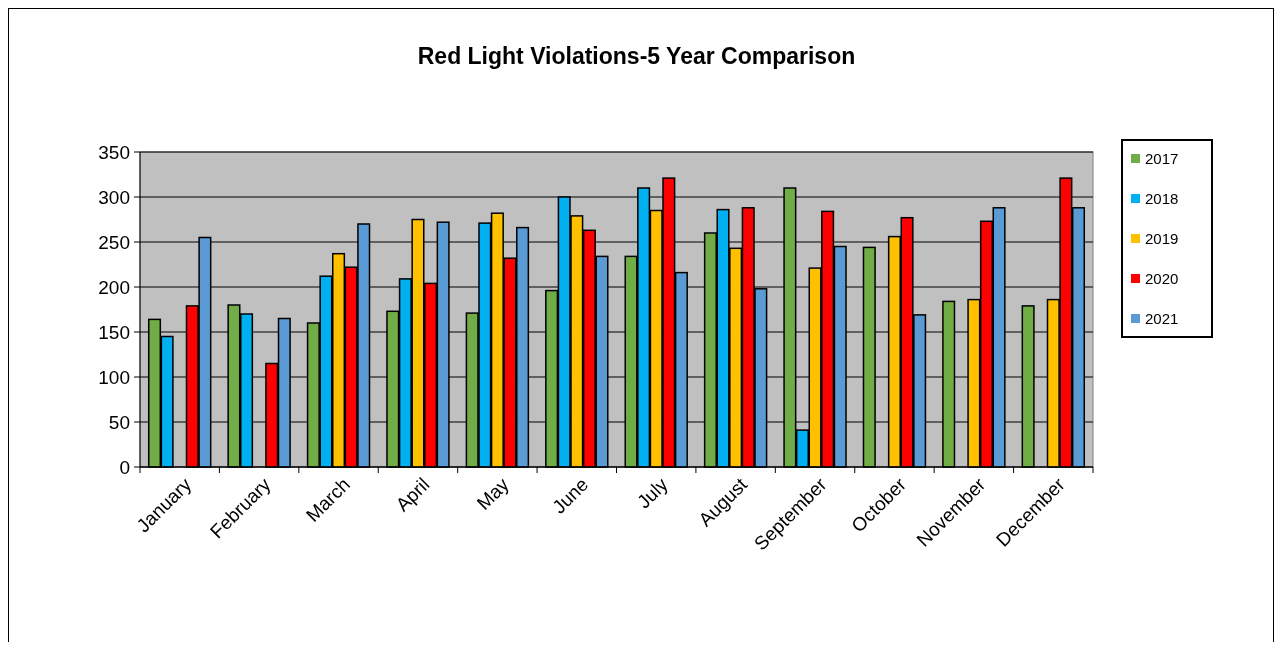  Describe the element at coordinates (1162, 239) in the screenshot. I see `legend-label: 2019` at that location.